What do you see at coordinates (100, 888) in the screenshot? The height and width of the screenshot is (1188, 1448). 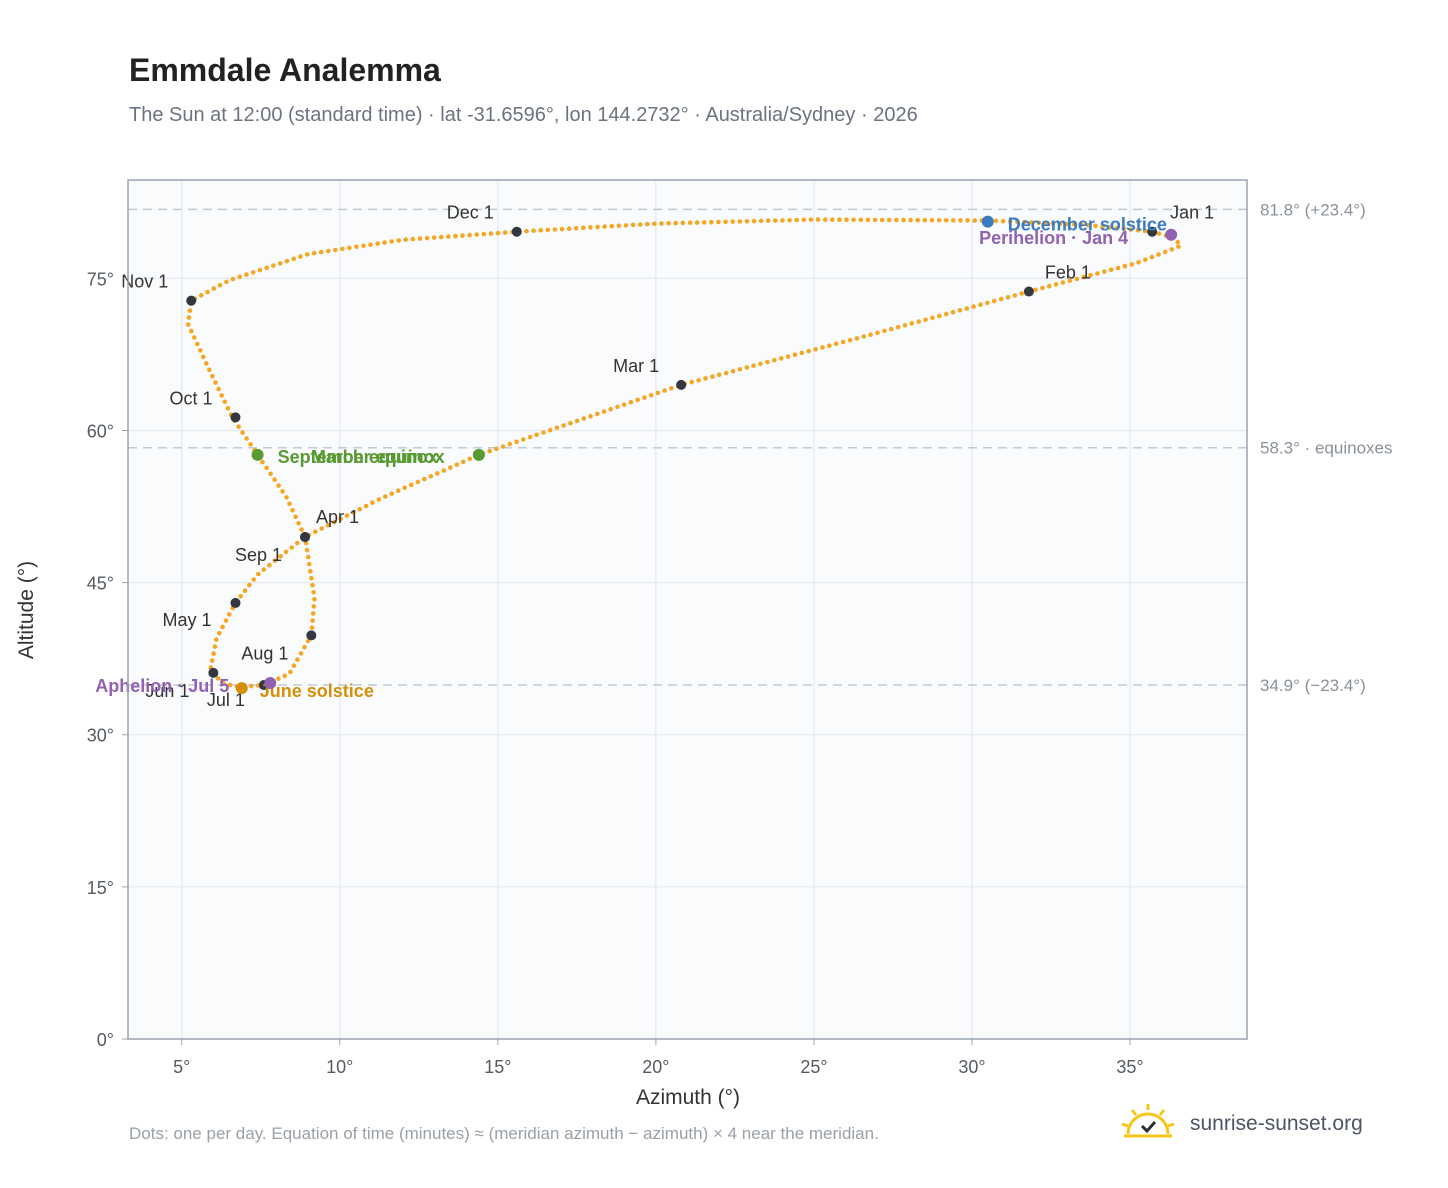 I see `y-tick-label: 15°` at bounding box center [100, 888].